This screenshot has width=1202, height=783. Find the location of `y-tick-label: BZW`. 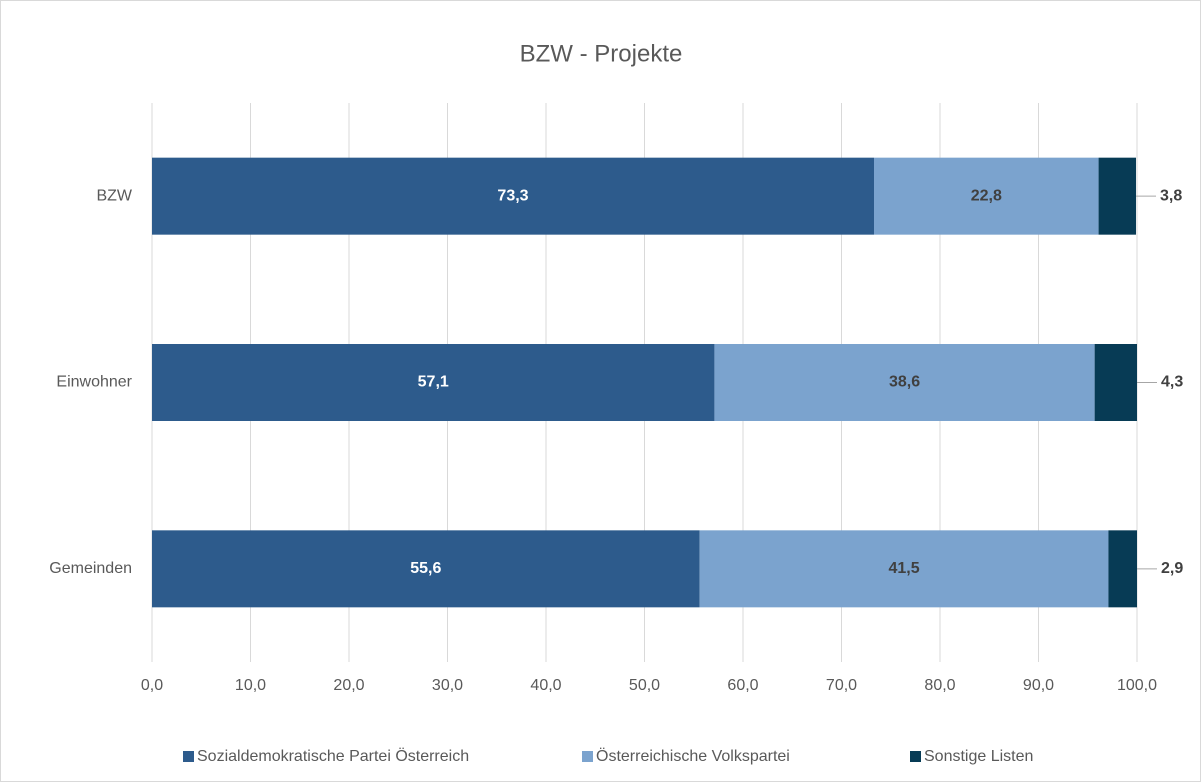

y-tick-label: BZW is located at coordinates (114, 195).